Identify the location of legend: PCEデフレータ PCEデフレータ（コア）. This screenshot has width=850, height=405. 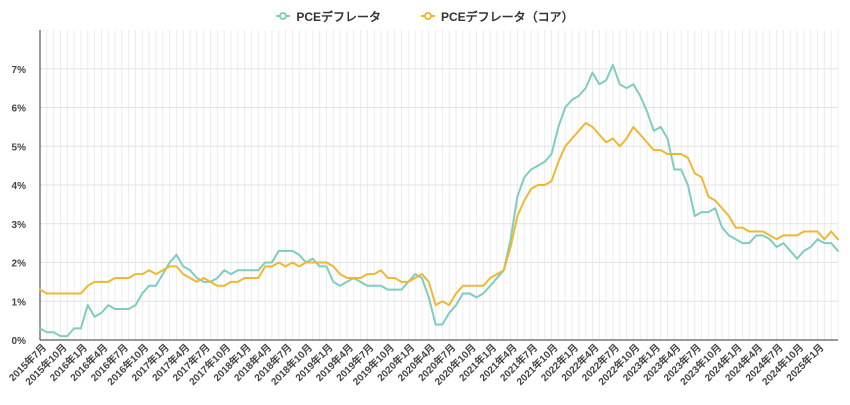
(425, 16).